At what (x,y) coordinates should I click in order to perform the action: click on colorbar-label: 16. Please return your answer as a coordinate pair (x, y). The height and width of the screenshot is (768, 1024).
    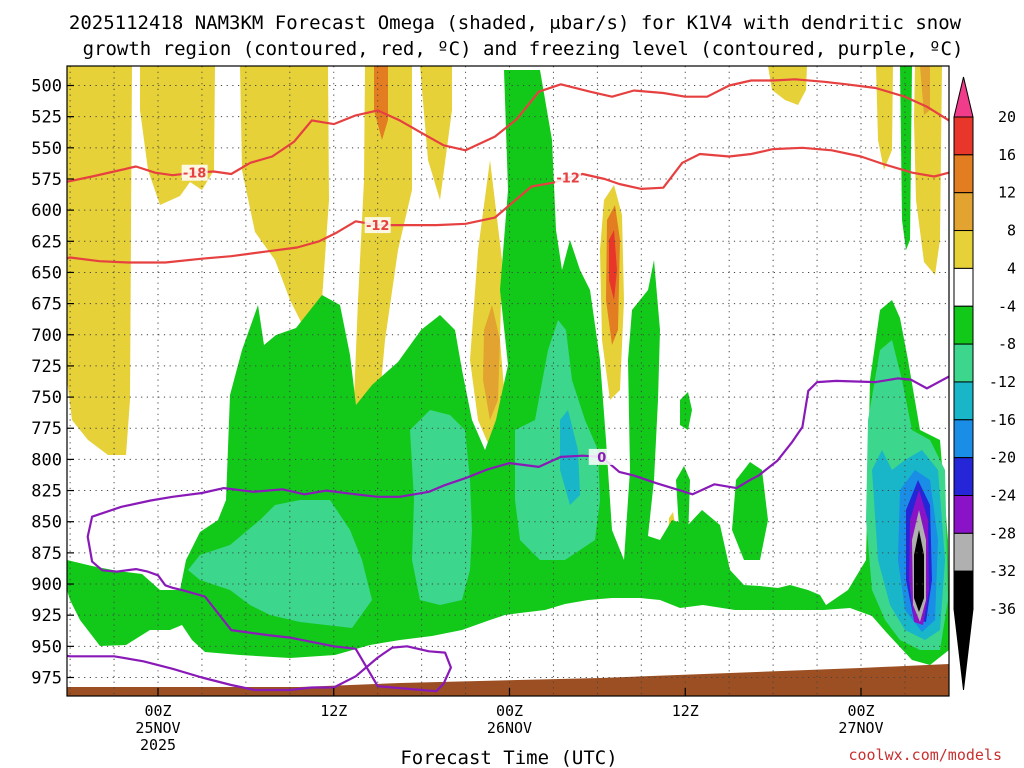
    Looking at the image, I should click on (1007, 155).